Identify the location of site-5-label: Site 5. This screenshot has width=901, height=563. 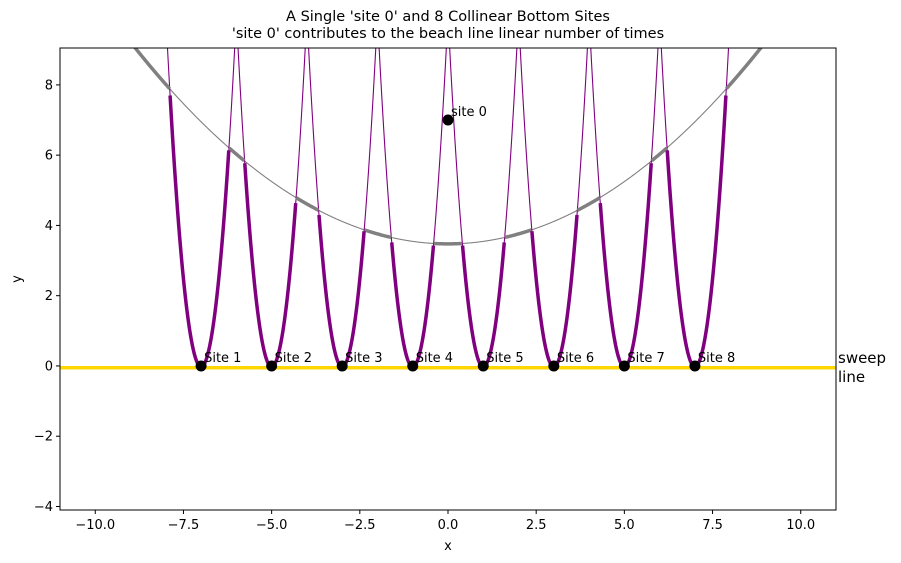
(504, 358).